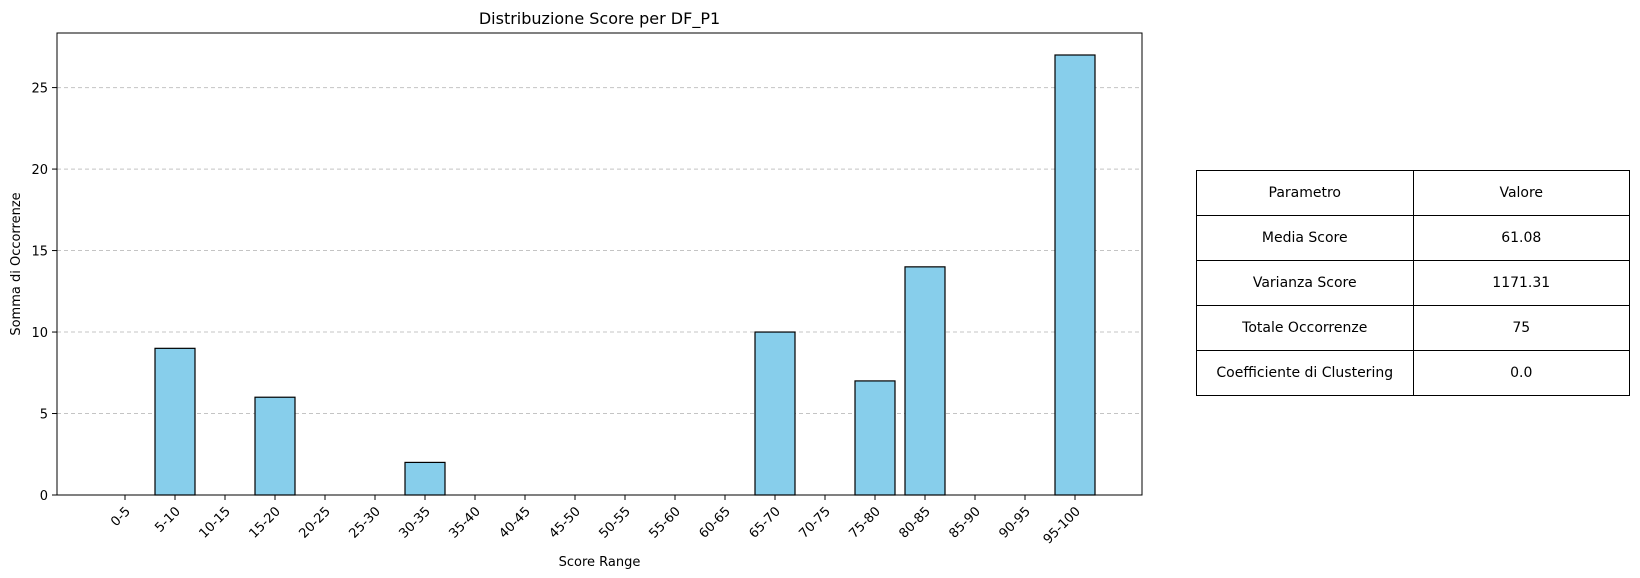 This screenshot has width=1640, height=578. What do you see at coordinates (865, 522) in the screenshot?
I see `x-tick-label: 75-80` at bounding box center [865, 522].